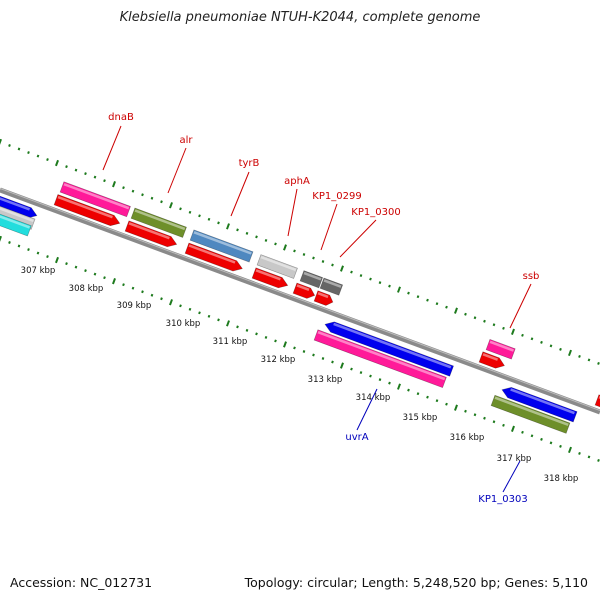  I want to click on gene-dnab, so click(95, 199).